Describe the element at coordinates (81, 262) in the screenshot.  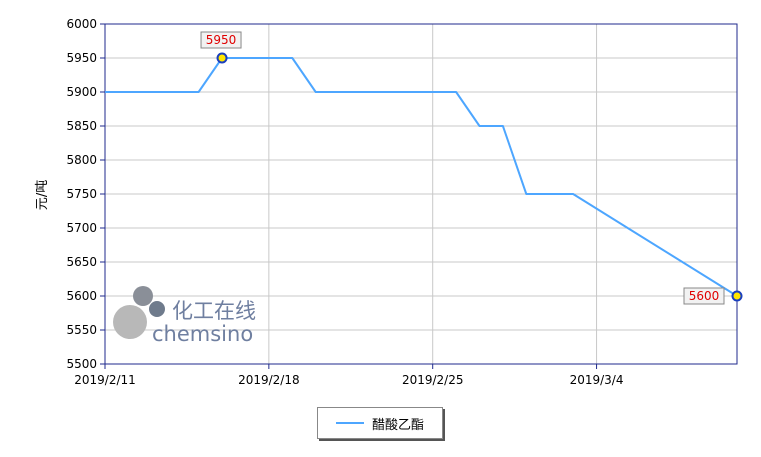
I see `y-tick-label: 5650` at that location.